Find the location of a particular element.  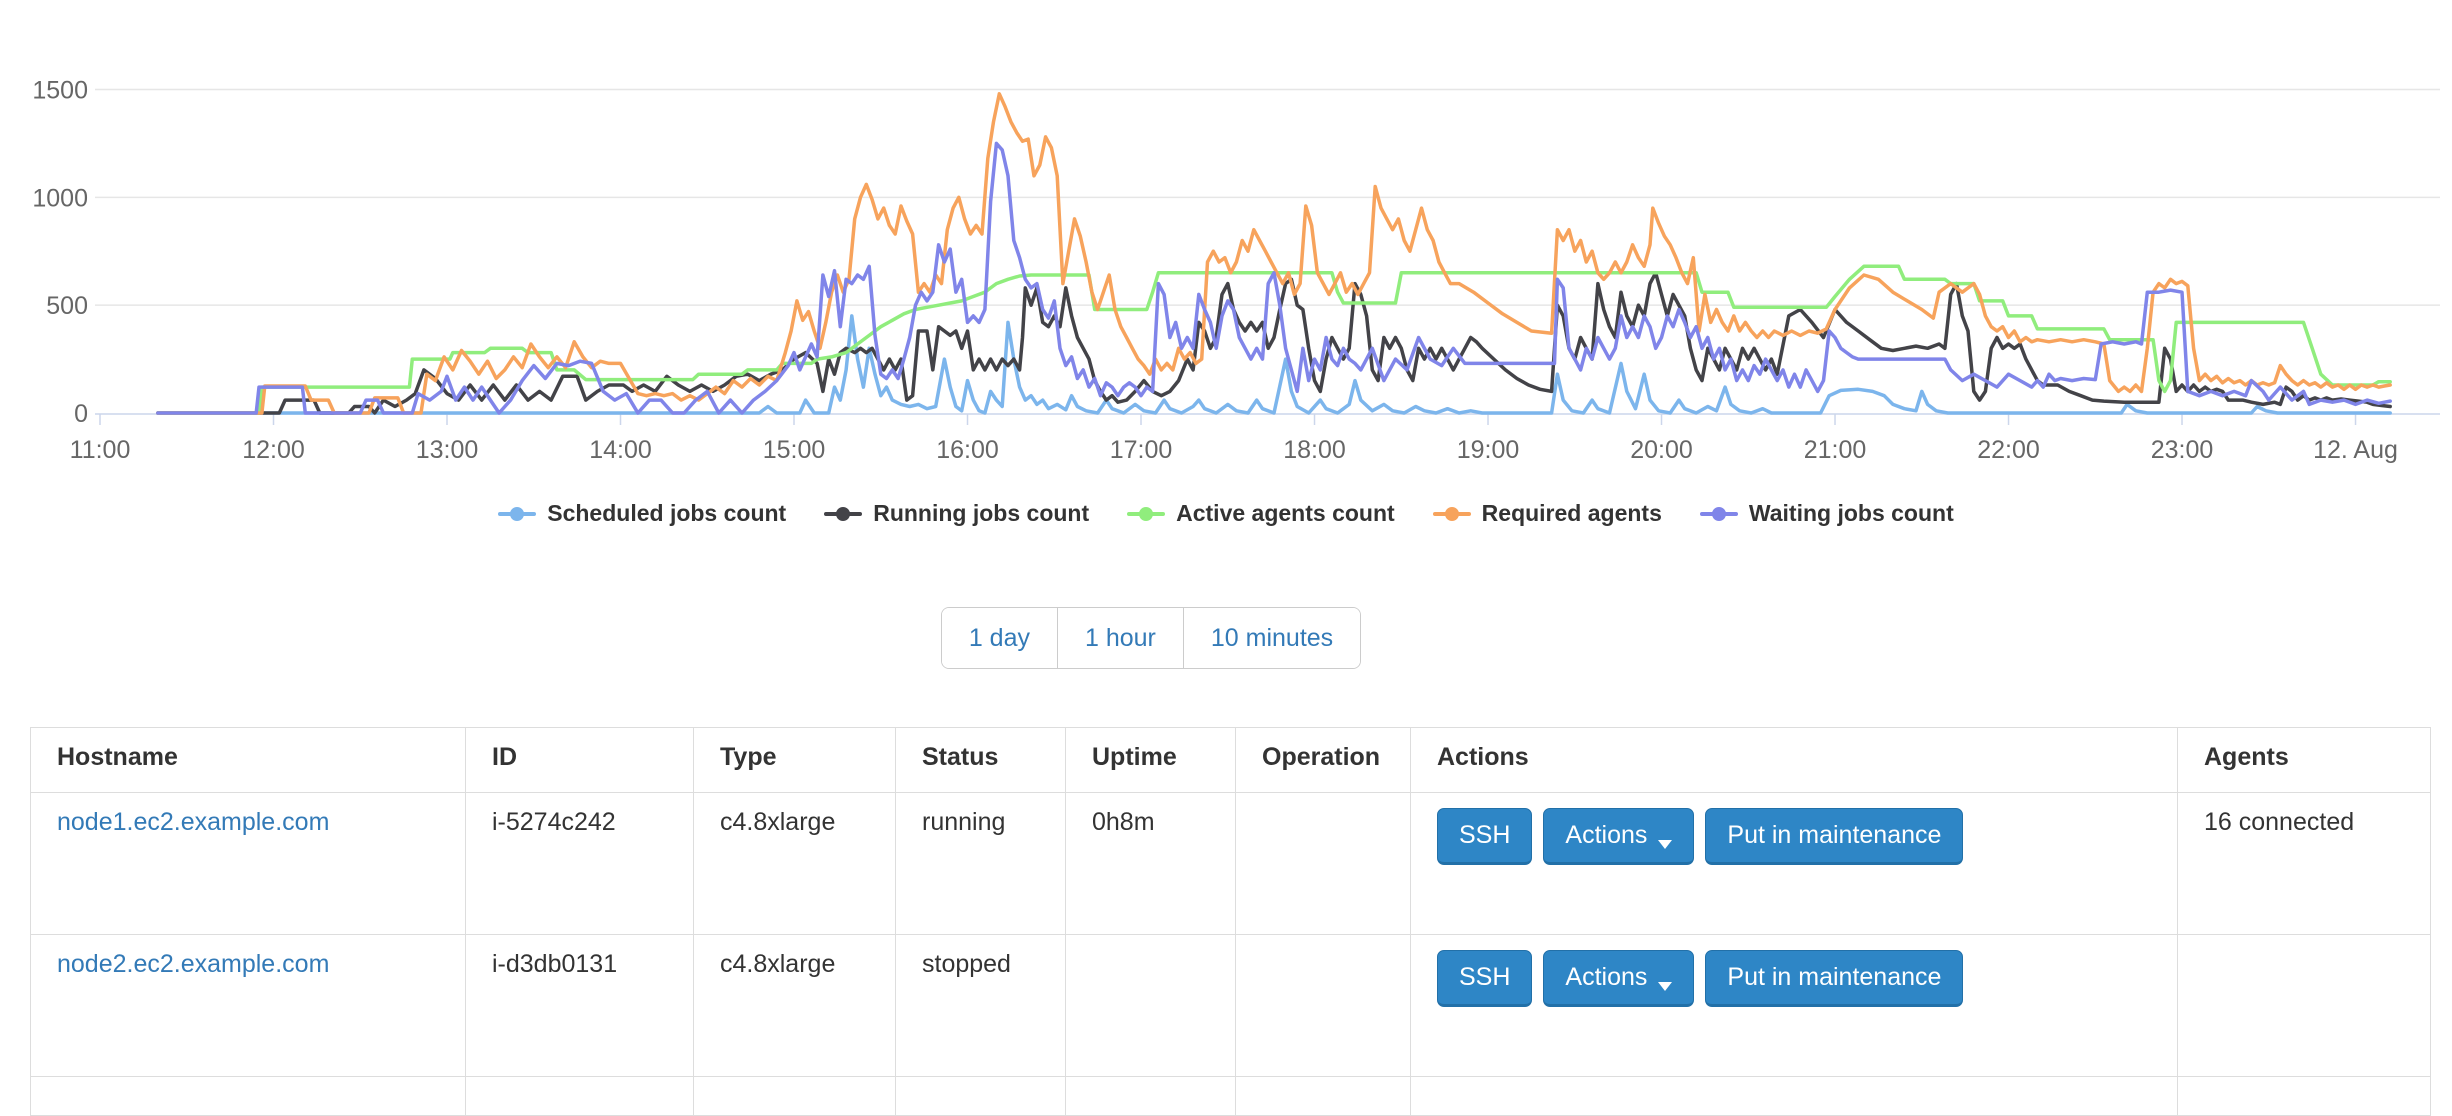

hostname-link: node2.ec2.example.com is located at coordinates (193, 964).